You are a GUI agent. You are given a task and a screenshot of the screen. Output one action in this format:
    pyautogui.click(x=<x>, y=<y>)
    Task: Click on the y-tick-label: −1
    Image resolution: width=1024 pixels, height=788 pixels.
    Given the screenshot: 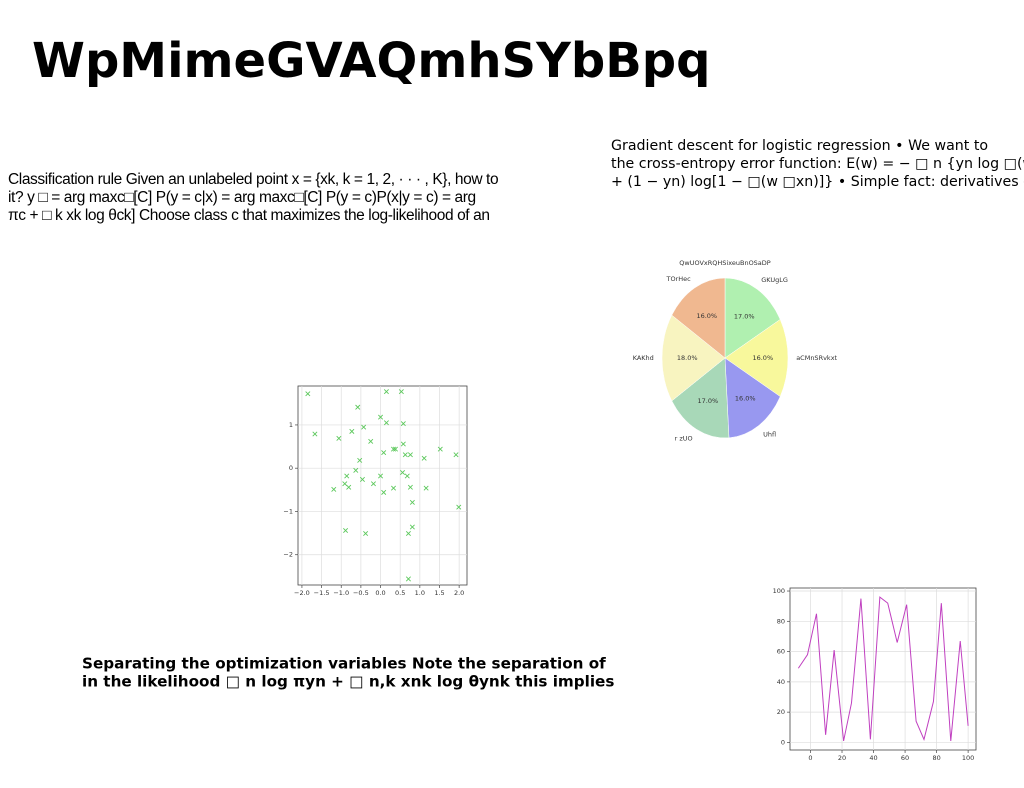 What is the action you would take?
    pyautogui.click(x=288, y=511)
    